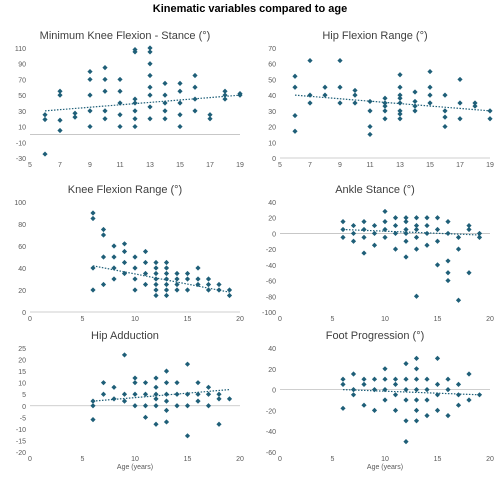 The image size is (500, 477). What do you see at coordinates (272, 128) in the screenshot?
I see `y-tick-label: 20` at bounding box center [272, 128].